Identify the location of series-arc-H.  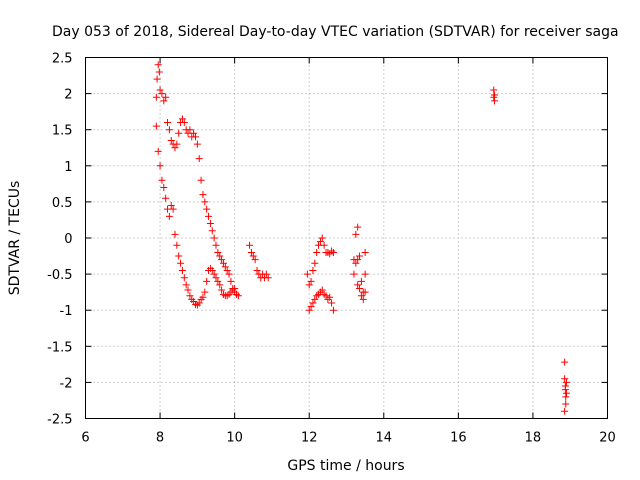
(494, 95).